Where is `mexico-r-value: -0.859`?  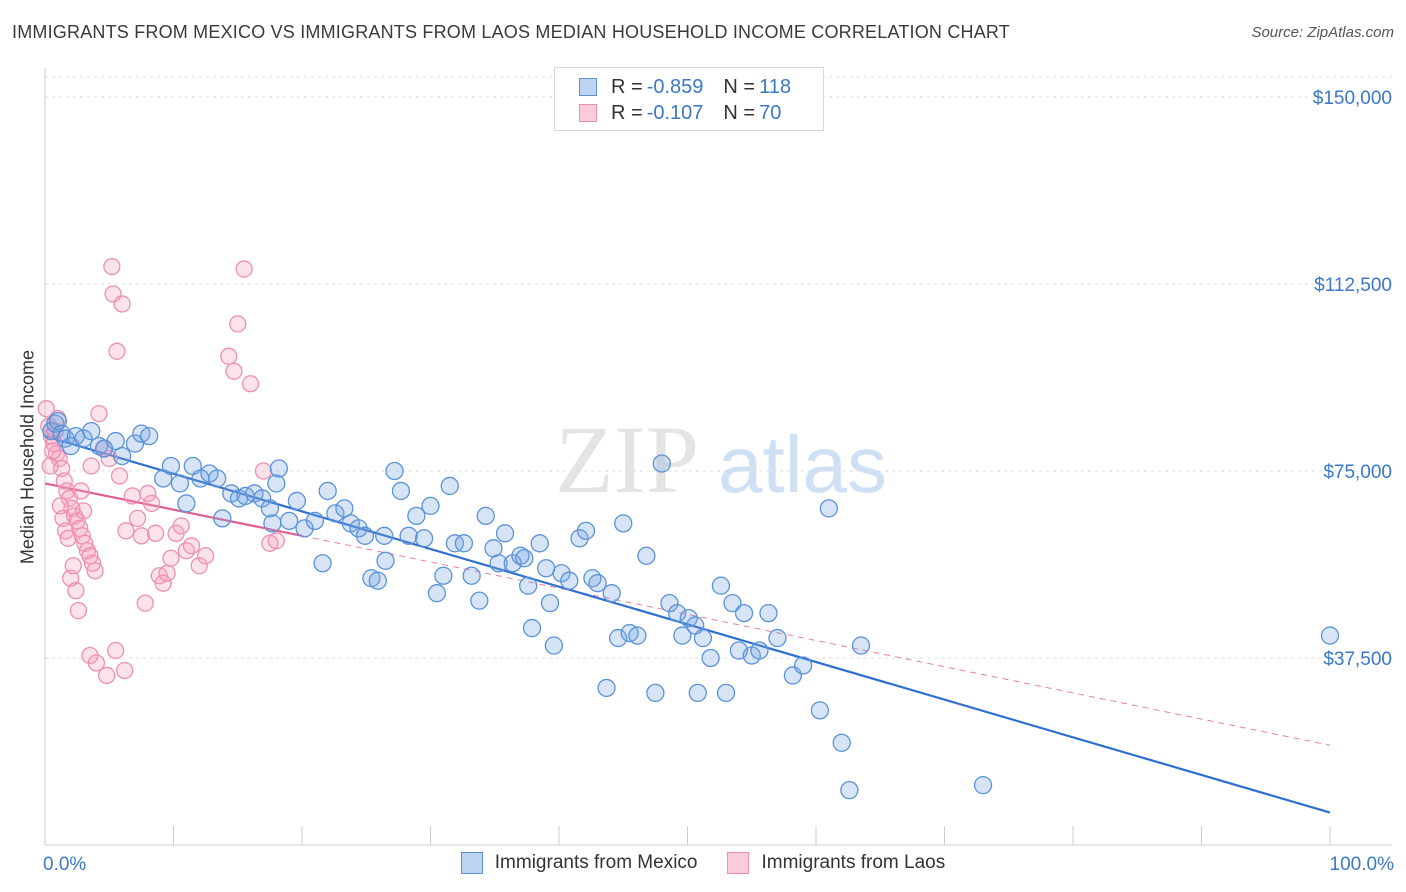
mexico-r-value: -0.859 is located at coordinates (675, 86).